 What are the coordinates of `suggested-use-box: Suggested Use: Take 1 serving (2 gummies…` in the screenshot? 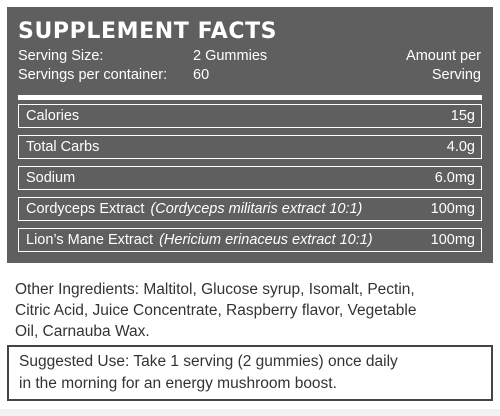 It's located at (250, 373).